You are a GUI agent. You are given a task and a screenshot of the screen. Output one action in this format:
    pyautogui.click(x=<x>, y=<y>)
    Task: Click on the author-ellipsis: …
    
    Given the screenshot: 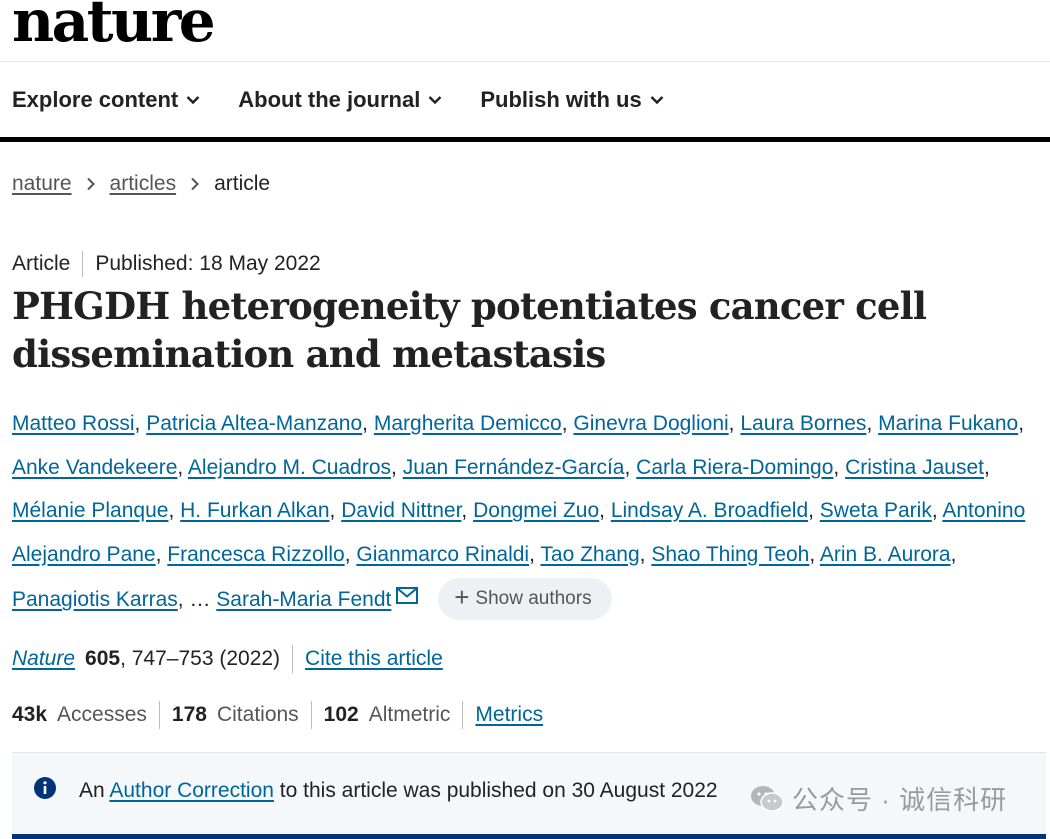 What is the action you would take?
    pyautogui.click(x=200, y=600)
    